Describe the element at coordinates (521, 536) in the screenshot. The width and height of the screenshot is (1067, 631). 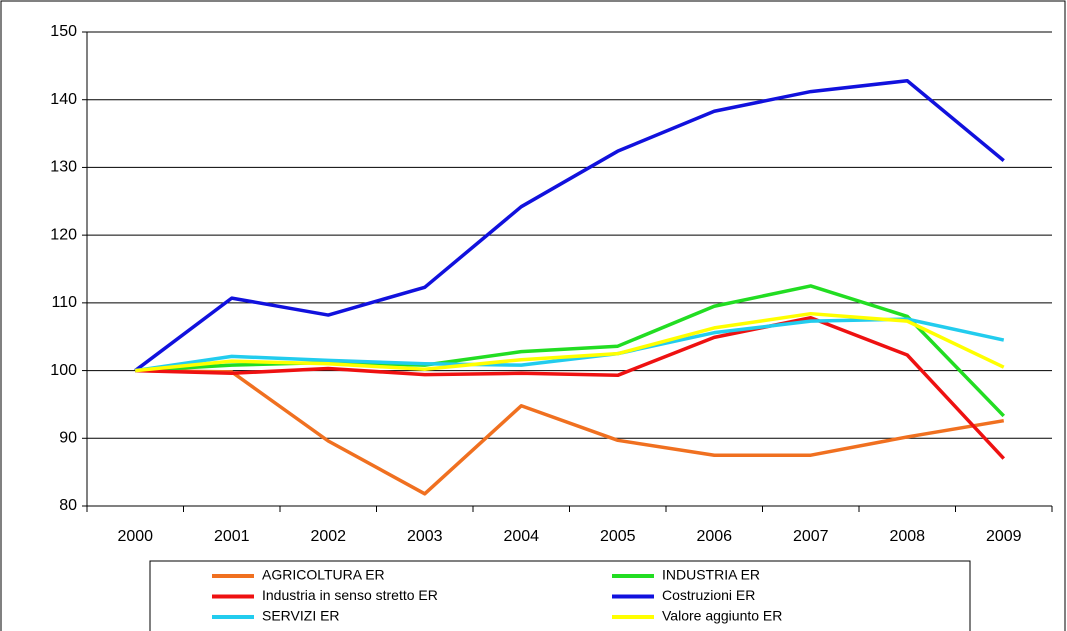
I see `x-tick-label: 2004` at that location.